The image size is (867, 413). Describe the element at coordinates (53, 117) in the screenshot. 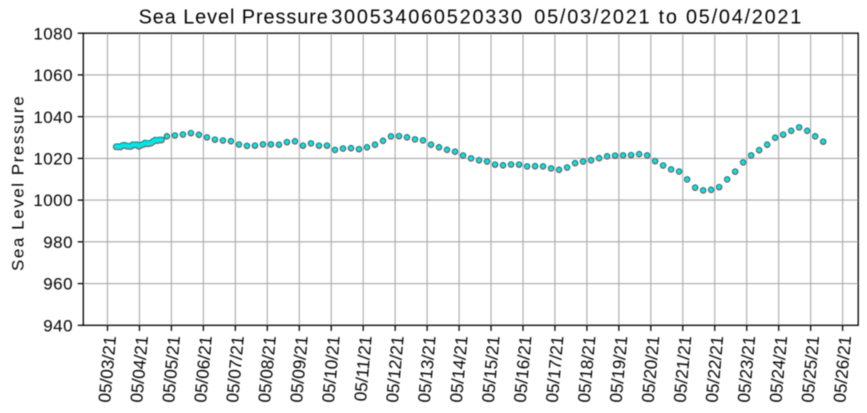

I see `svg-text: 1040` at that location.